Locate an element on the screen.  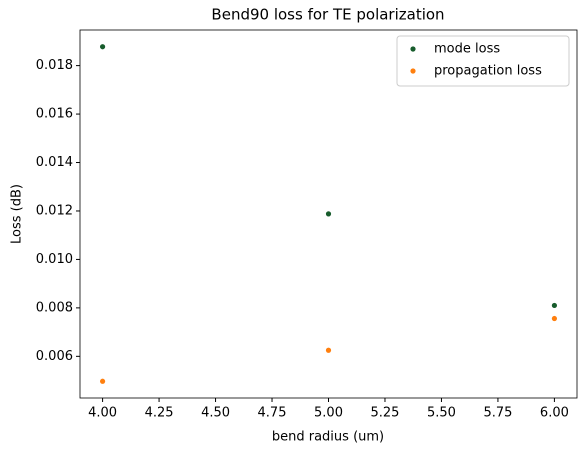
chart-title: Bend90 loss for TE polarization is located at coordinates (327, 15).